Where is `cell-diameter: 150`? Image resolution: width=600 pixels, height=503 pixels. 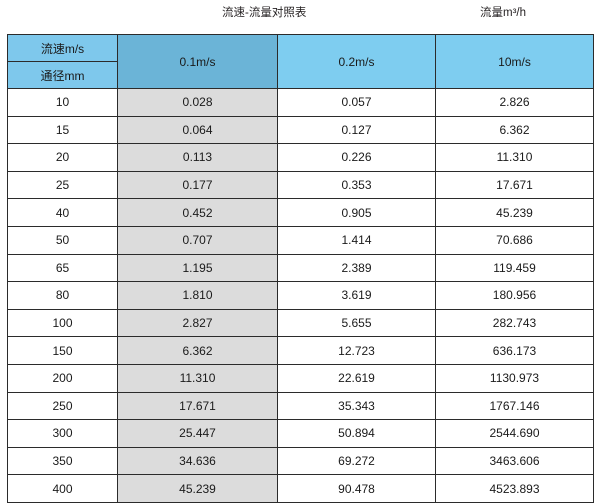 cell-diameter: 150 is located at coordinates (62, 350).